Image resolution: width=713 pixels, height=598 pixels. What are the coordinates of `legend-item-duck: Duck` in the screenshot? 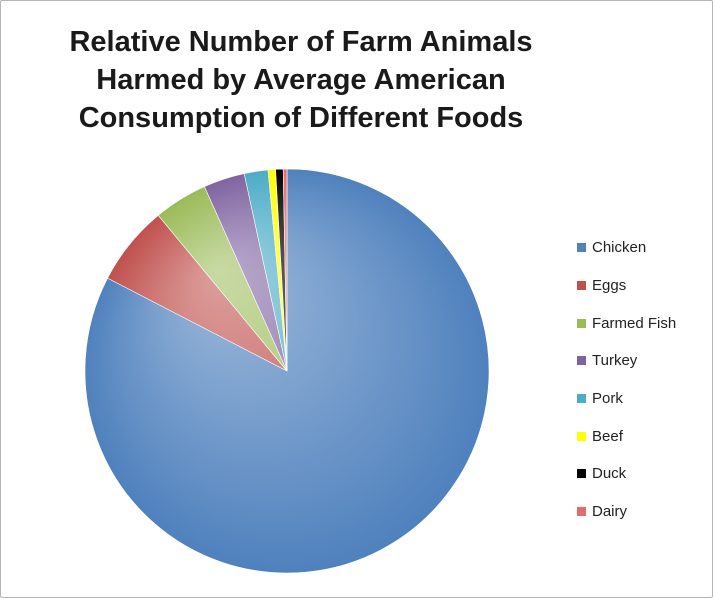 It's located at (626, 474).